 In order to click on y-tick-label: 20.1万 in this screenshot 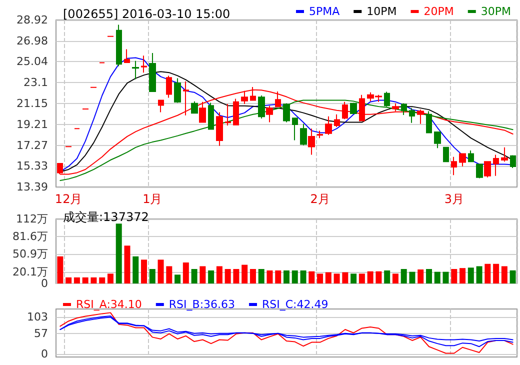, I will do `click(30, 271)`.